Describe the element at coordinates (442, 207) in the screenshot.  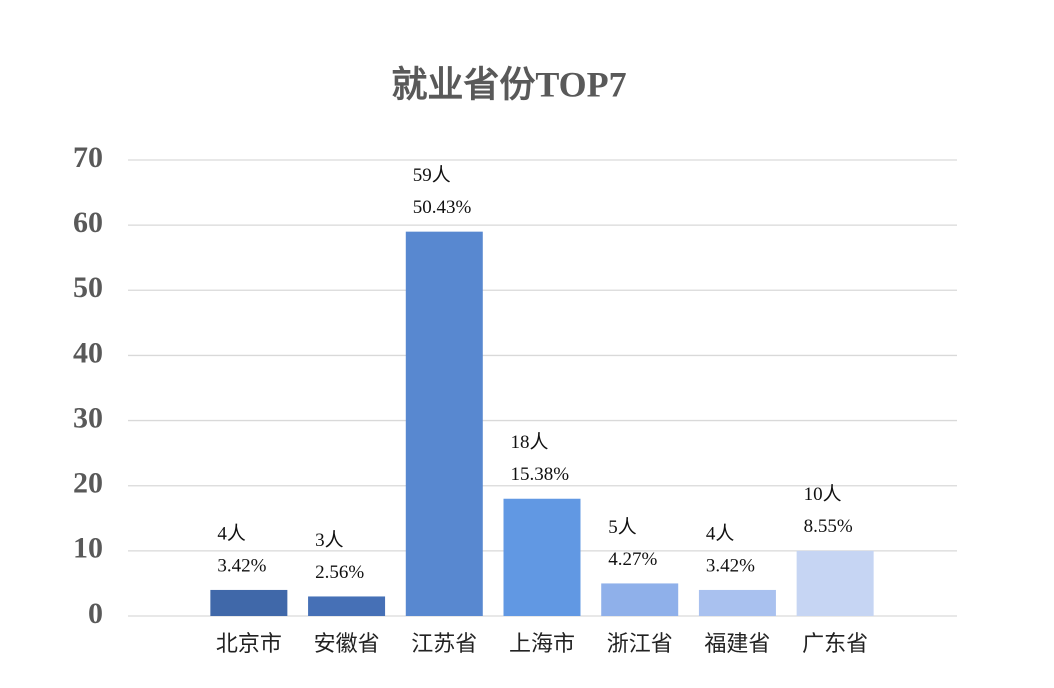
I see `percent-label: 50.43%` at that location.